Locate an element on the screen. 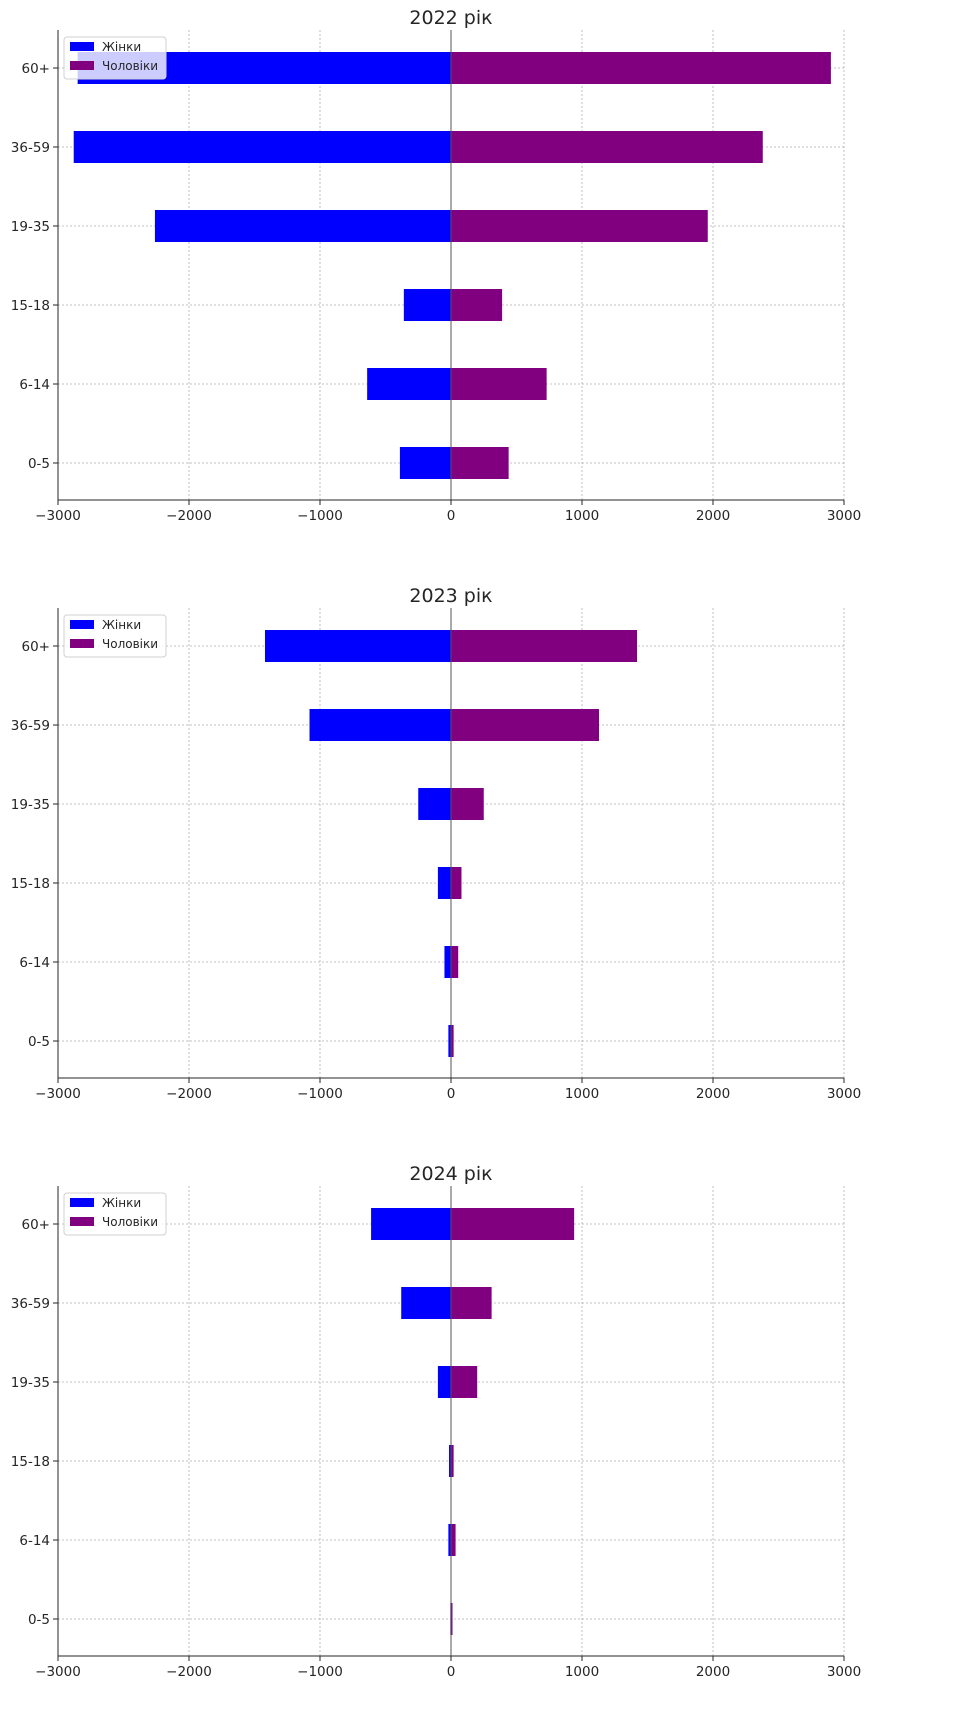 The image size is (962, 1734). chart-title: 2024 рік is located at coordinates (450, 1174).